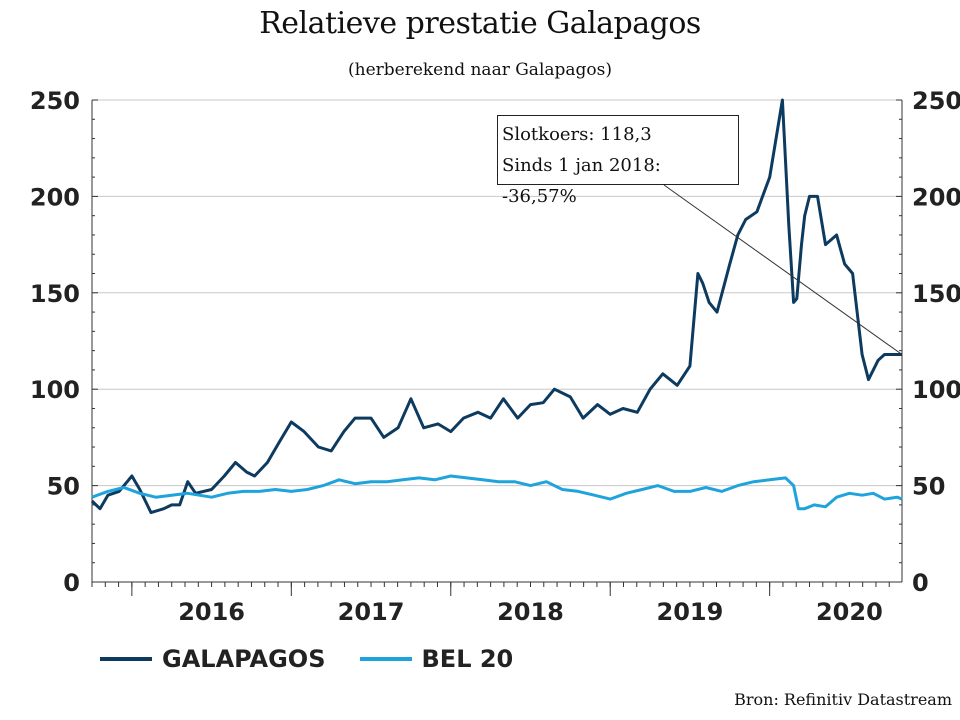 This screenshot has width=960, height=720. I want to click on legend-label-galapagos: GALAPAGOS, so click(244, 659).